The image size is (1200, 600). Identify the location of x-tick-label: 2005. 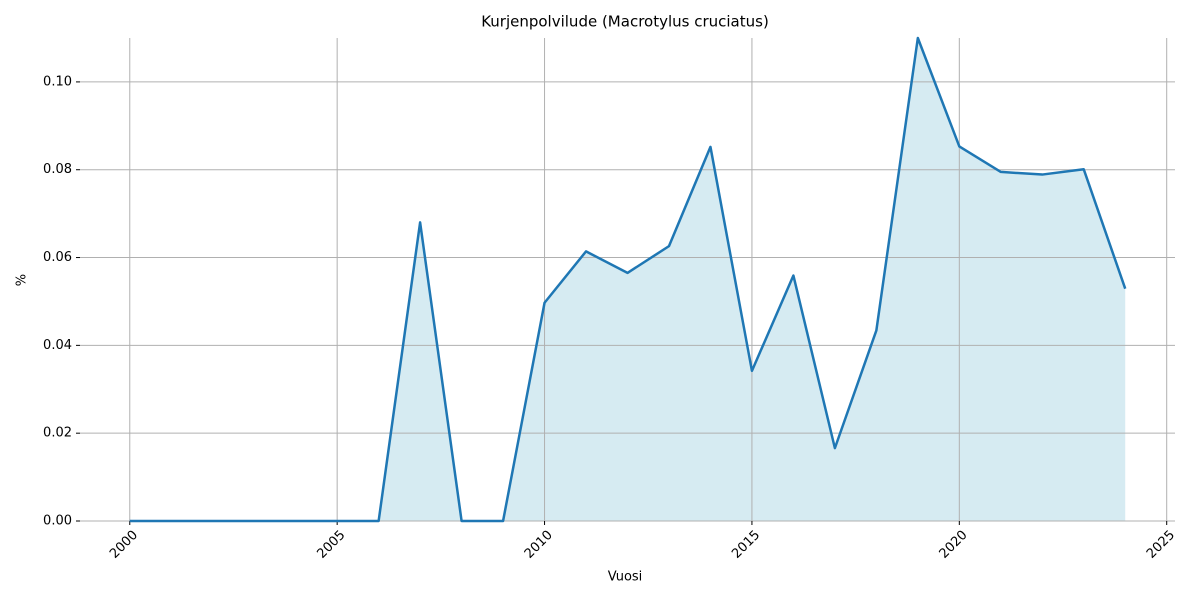
(331, 545).